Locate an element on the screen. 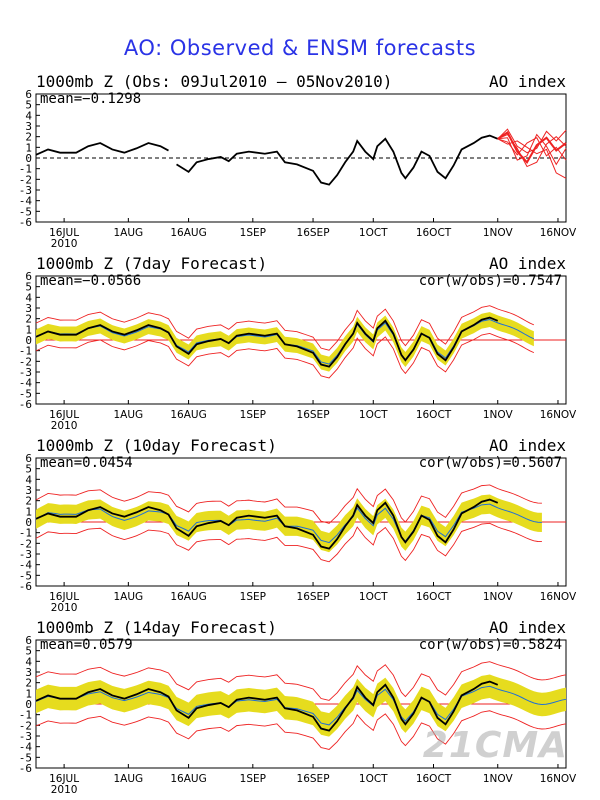 Image resolution: width=600 pixels, height=800 pixels. ensemble-mean-line is located at coordinates (301, 705).